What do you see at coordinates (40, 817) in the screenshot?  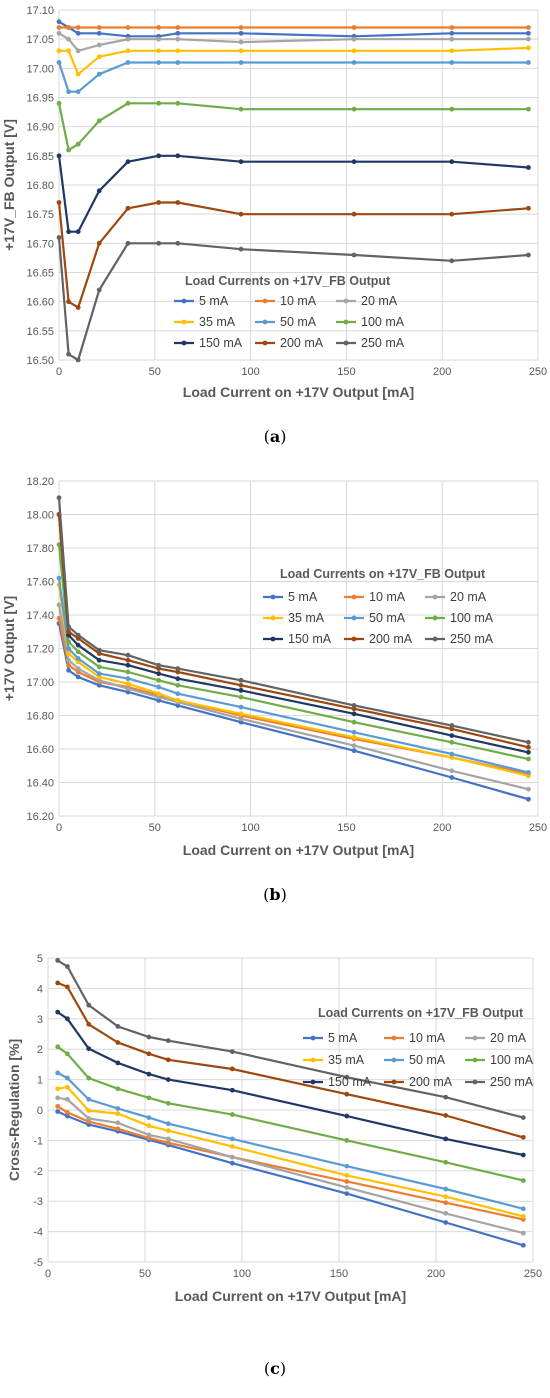 I see `y-tick-label: 16.20` at bounding box center [40, 817].